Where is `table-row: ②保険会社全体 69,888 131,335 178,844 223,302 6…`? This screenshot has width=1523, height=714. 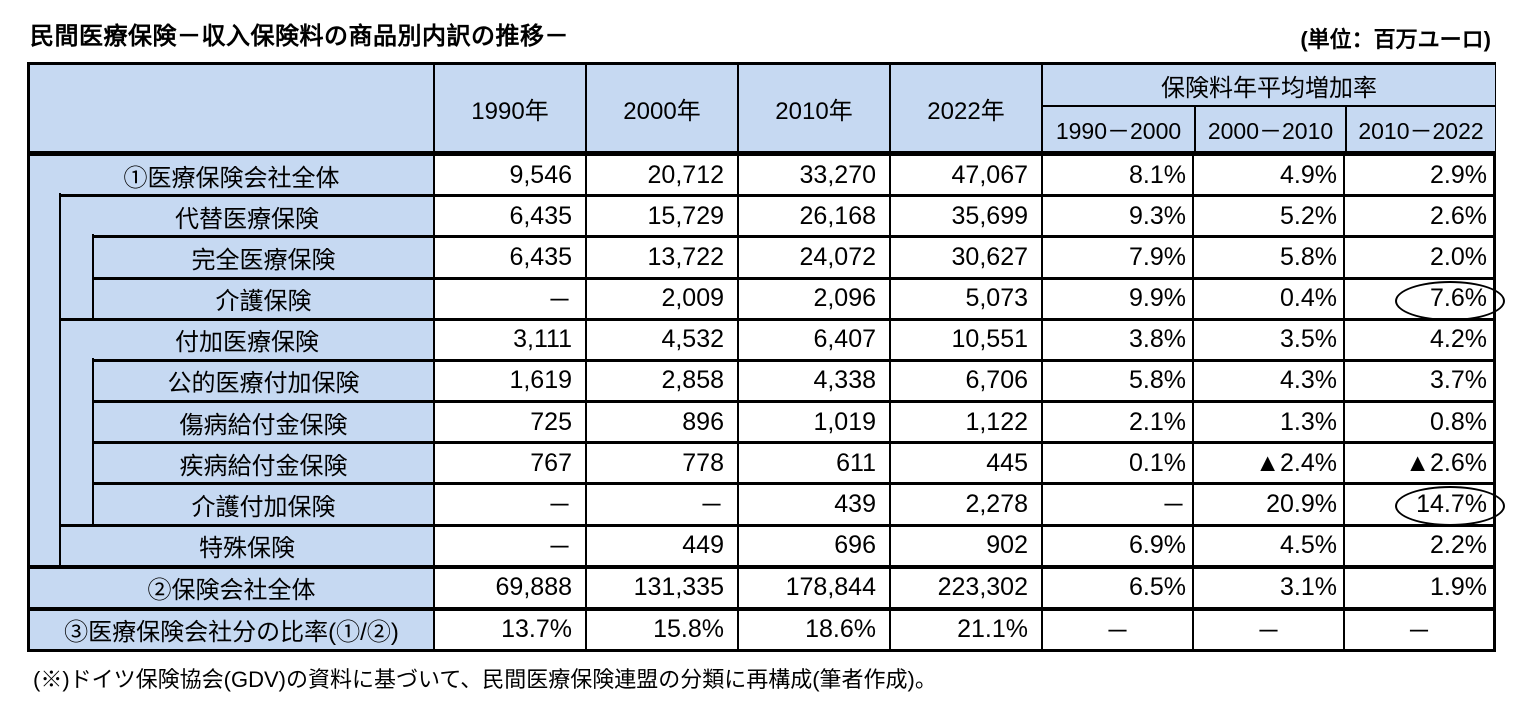
table-row: ②保険会社全体 69,888 131,335 178,844 223,302 6… is located at coordinates (761, 585).